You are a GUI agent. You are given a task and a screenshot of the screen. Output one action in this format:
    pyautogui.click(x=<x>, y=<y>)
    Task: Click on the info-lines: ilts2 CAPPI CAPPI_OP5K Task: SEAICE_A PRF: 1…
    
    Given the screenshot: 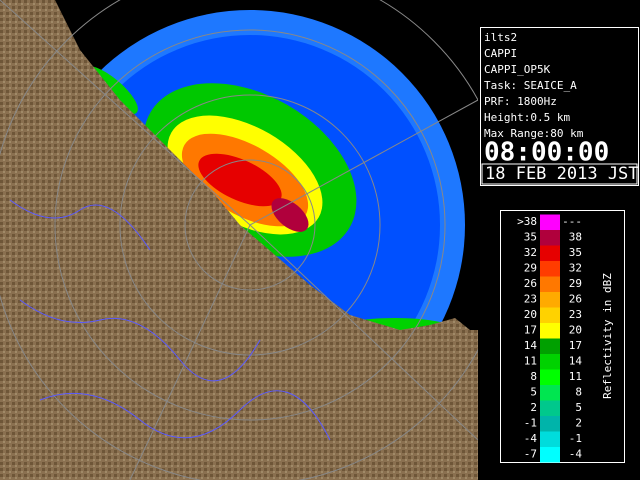 What is the action you would take?
    pyautogui.click(x=534, y=85)
    